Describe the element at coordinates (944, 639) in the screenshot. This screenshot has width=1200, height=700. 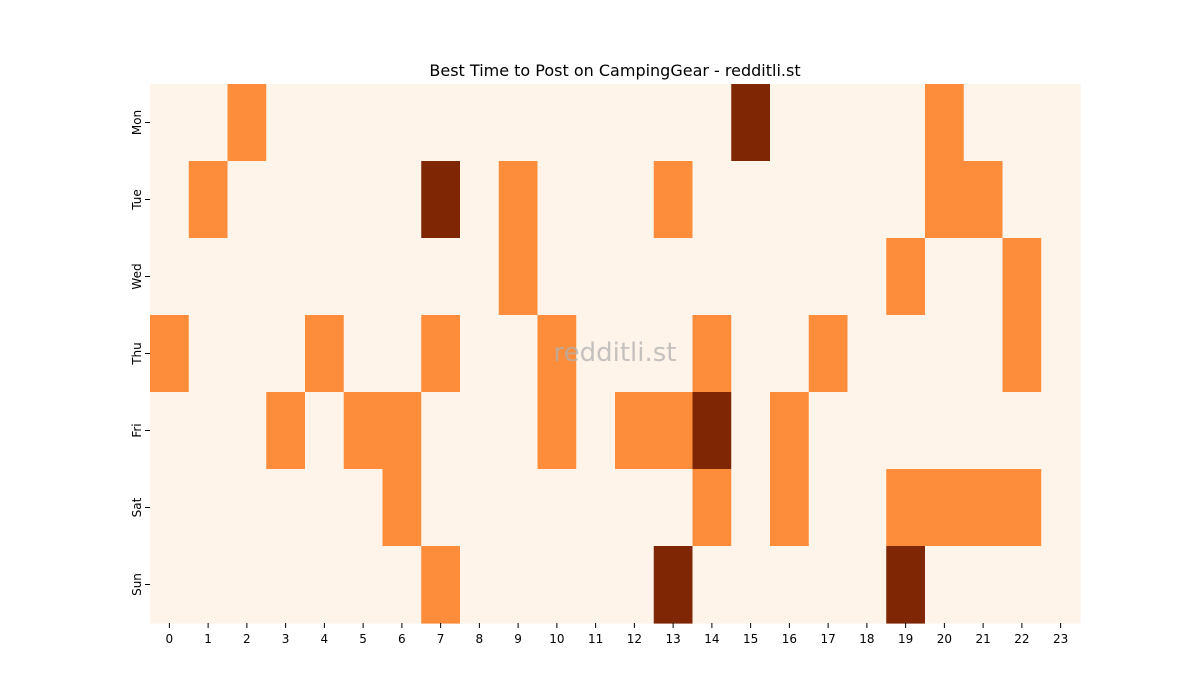
I see `x-tick-label: 20` at that location.